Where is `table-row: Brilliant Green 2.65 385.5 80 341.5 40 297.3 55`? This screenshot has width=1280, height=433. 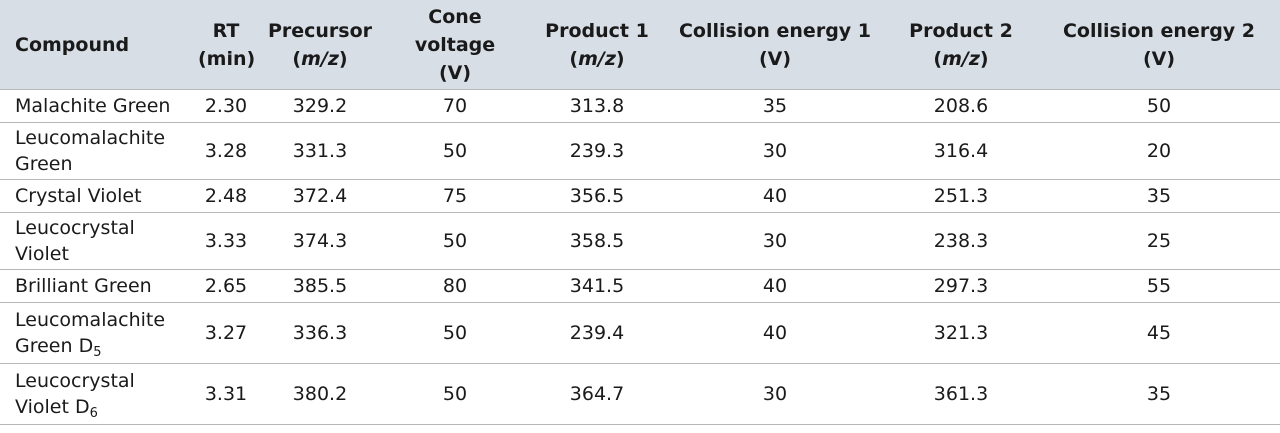
table-row: Brilliant Green 2.65 385.5 80 341.5 40 297.3 55 is located at coordinates (640, 286).